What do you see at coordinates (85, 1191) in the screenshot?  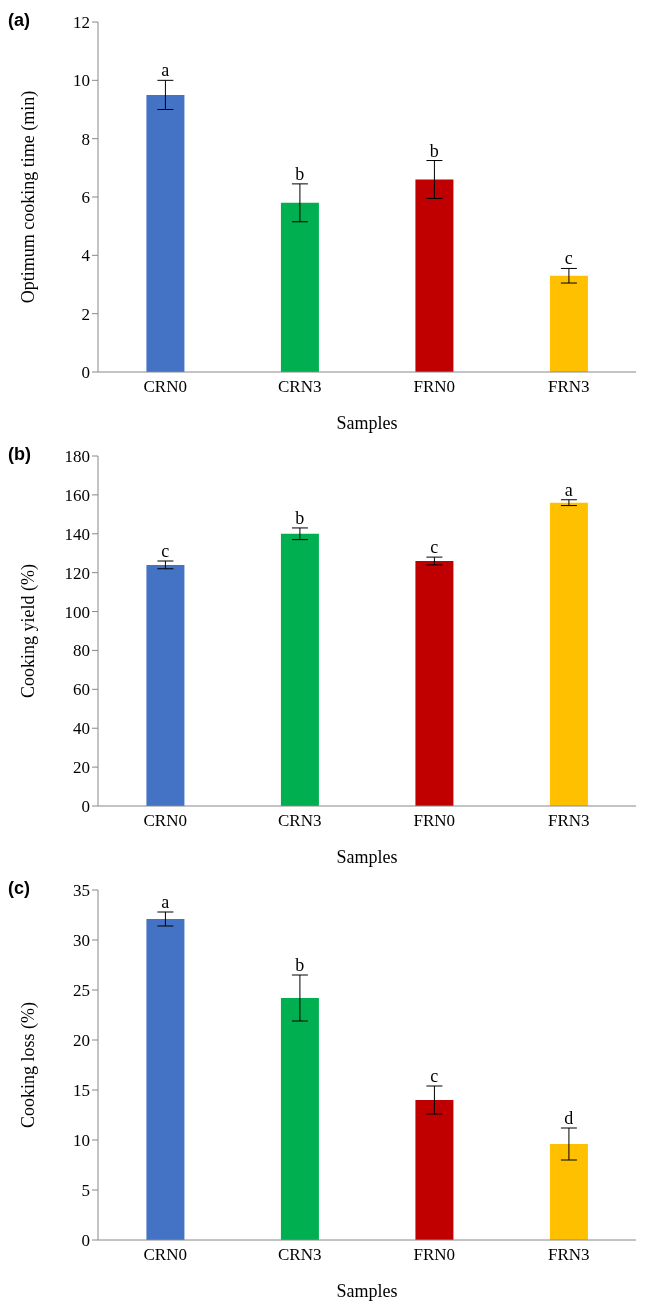 I see `y-tick-label: 5` at bounding box center [85, 1191].